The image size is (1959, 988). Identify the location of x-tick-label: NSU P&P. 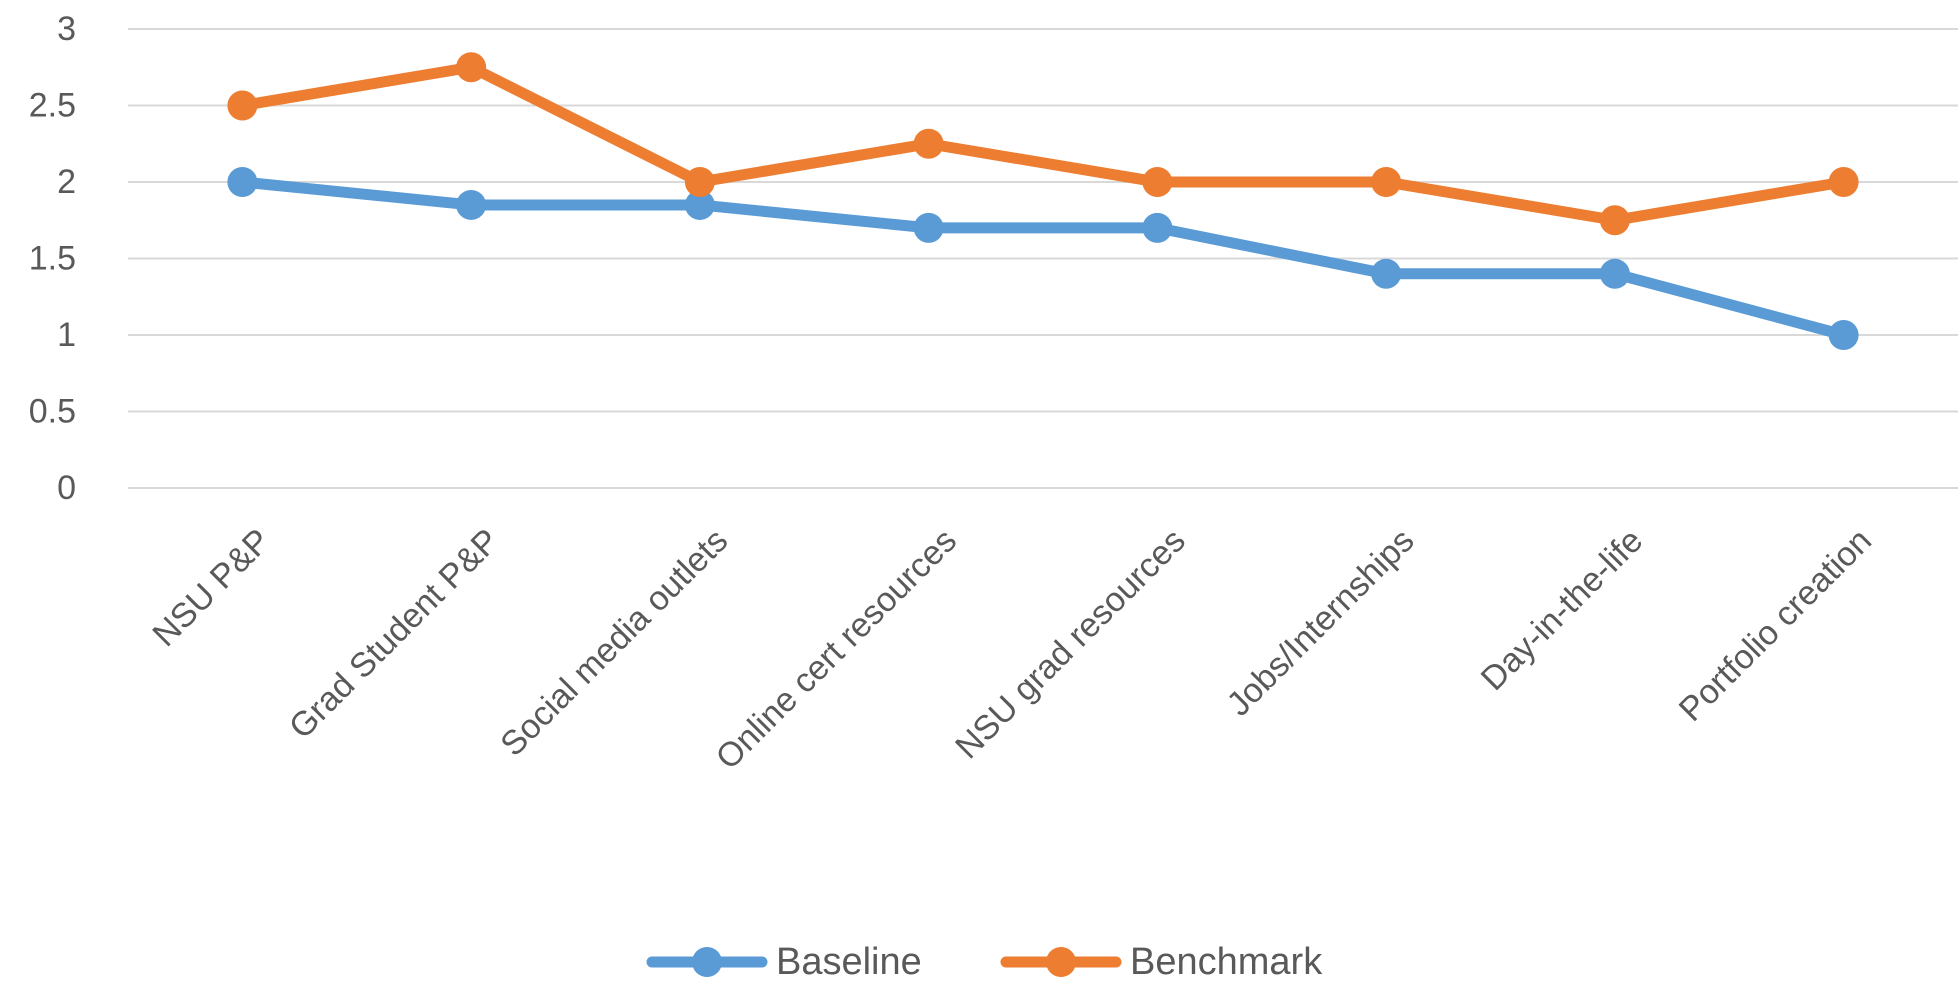
(211, 588).